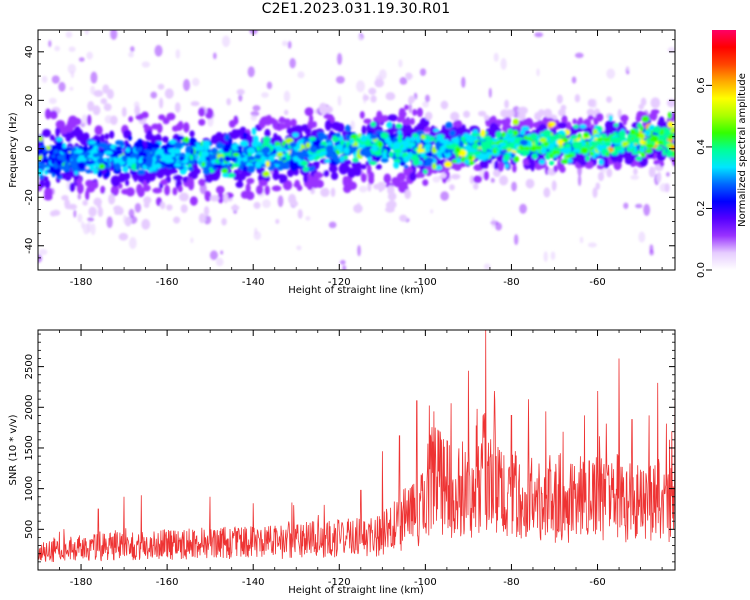 The image size is (750, 600). Describe the element at coordinates (511, 582) in the screenshot. I see `x-tick-label: -80` at that location.